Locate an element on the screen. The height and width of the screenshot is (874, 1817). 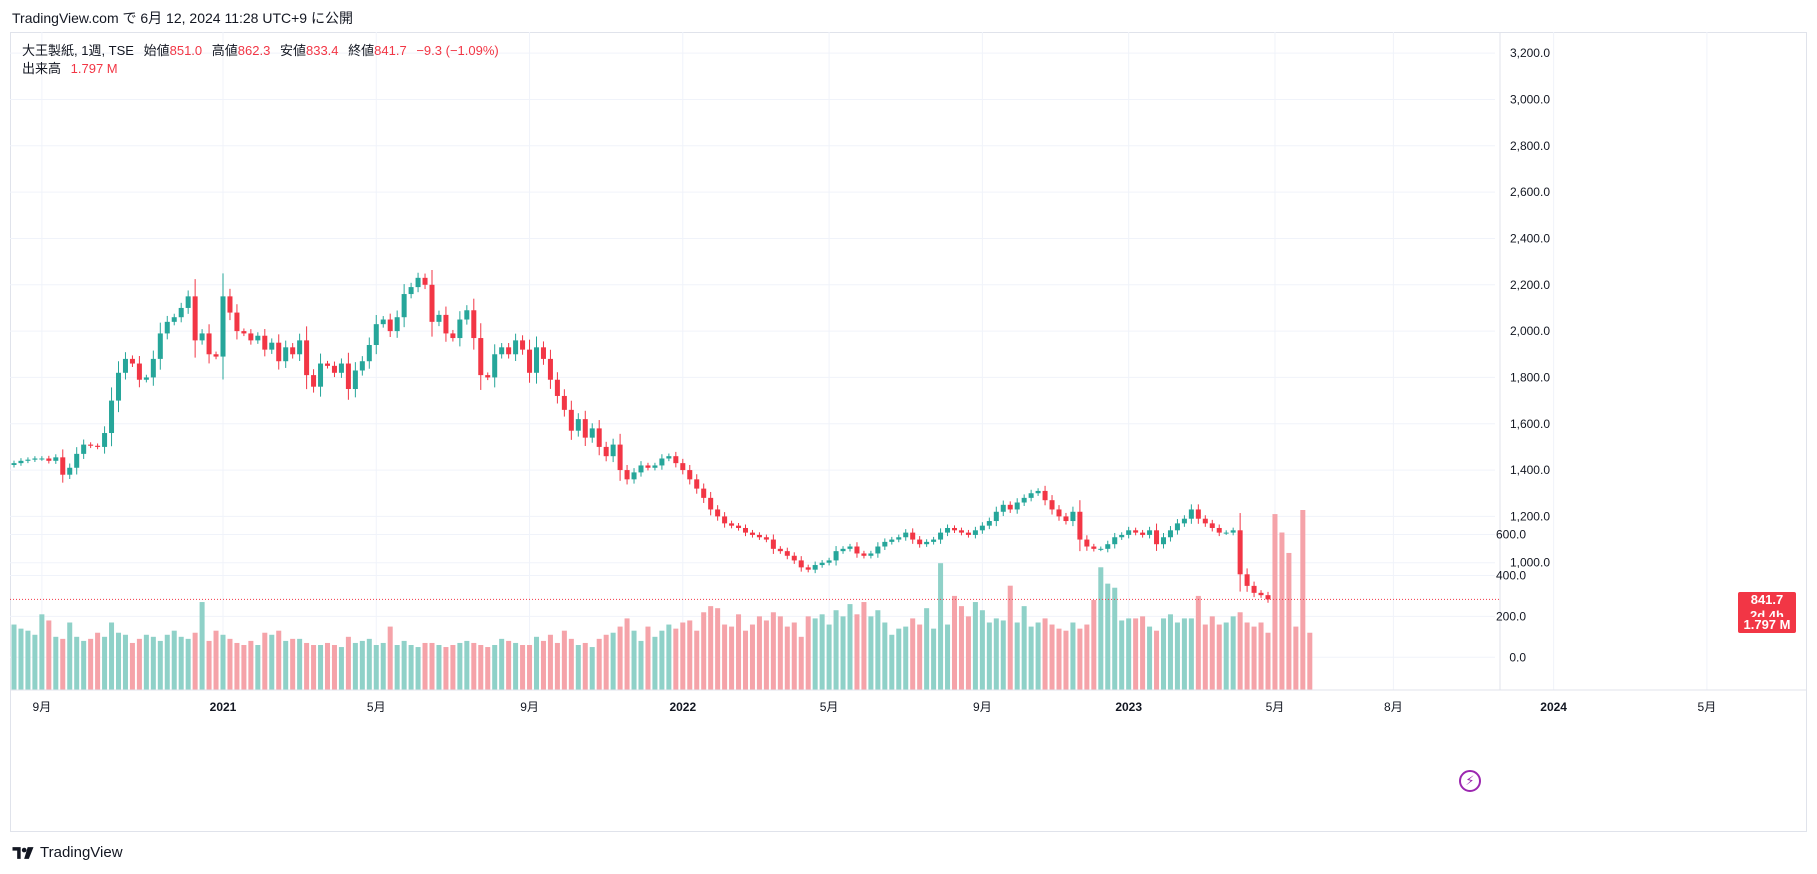
price-tick-label: 2,600.0 is located at coordinates (1530, 192).